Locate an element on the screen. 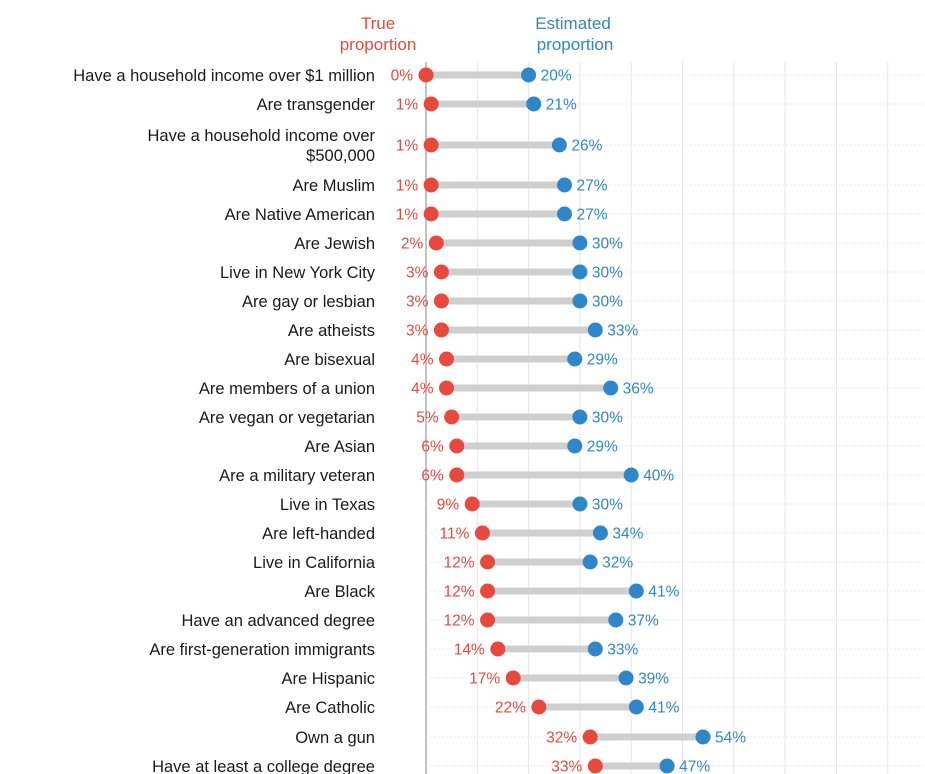 The image size is (925, 774). estimated-value-label: 29% is located at coordinates (602, 447).